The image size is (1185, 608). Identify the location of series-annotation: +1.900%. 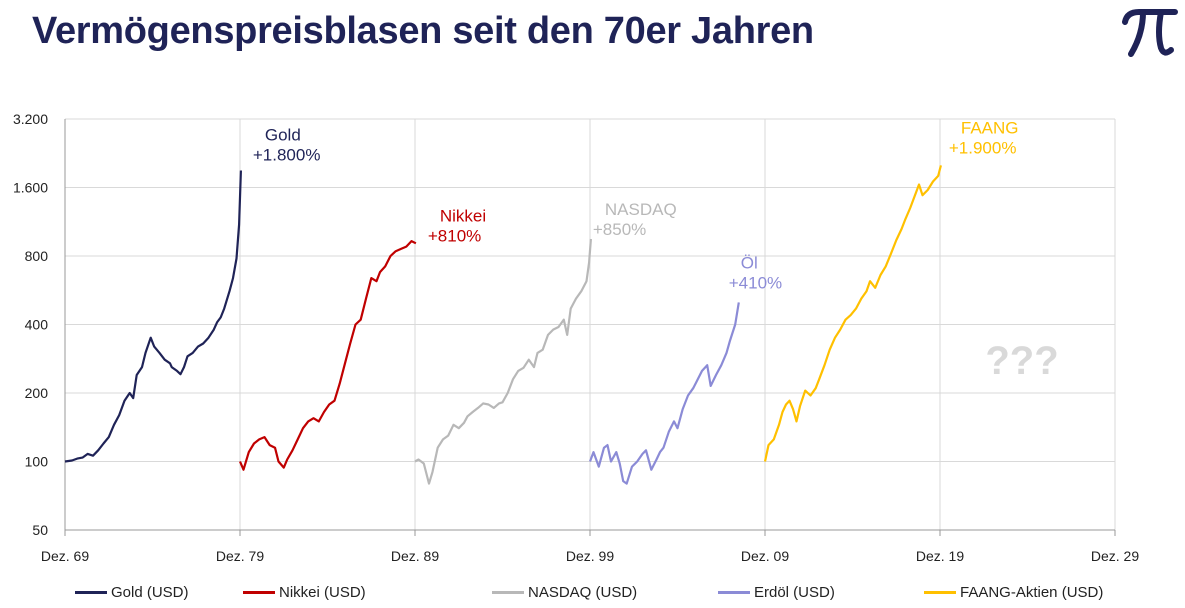
(983, 147).